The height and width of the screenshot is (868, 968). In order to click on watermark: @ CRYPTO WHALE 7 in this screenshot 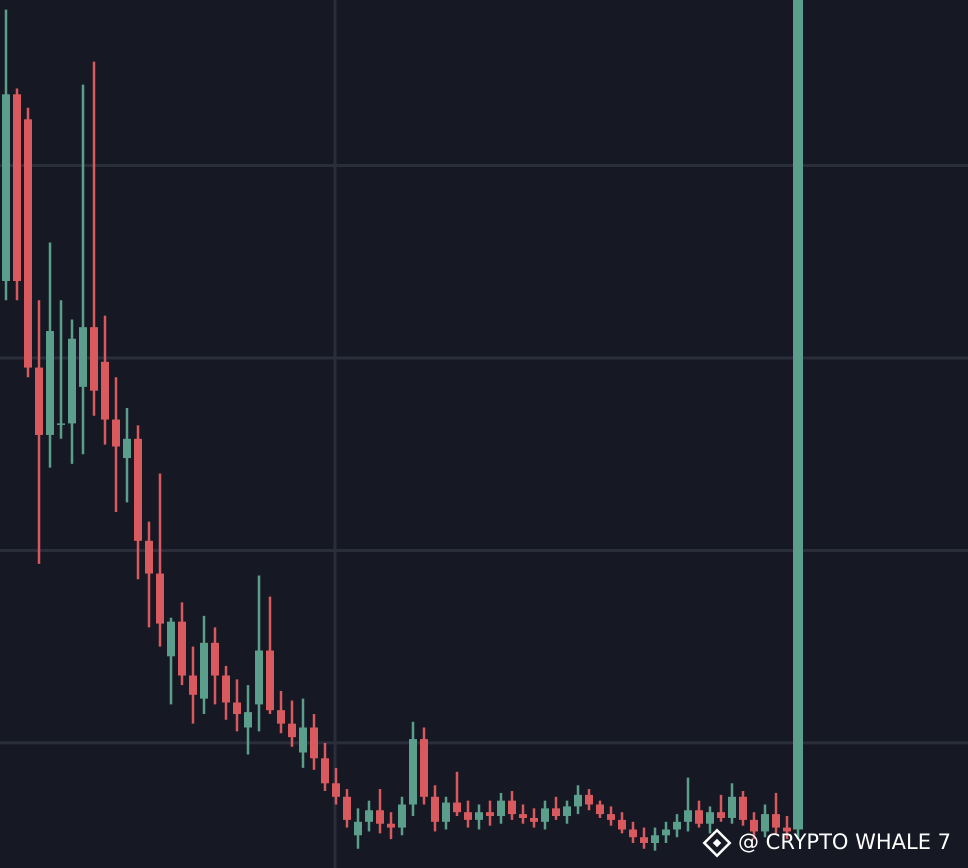, I will do `click(826, 843)`.